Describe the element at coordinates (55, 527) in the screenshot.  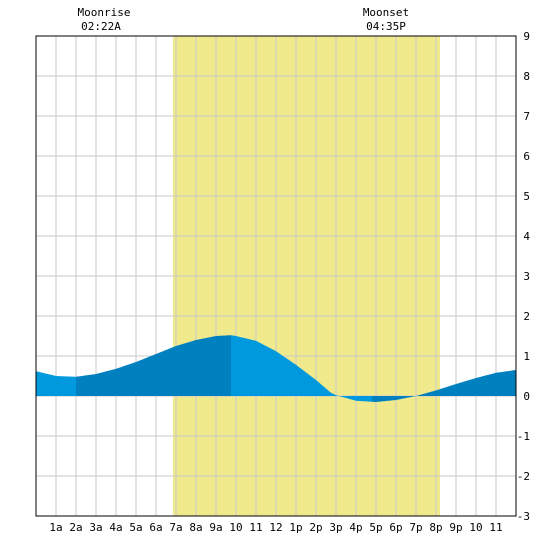
I see `x-tick-label: 1a` at that location.